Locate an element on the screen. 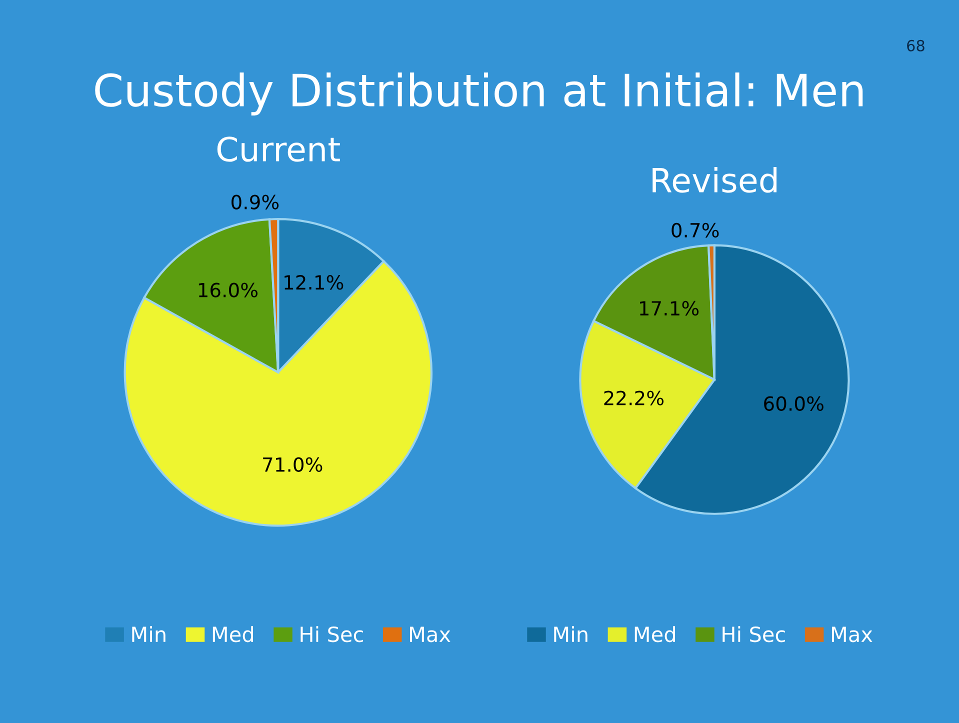  text: 68 is located at coordinates (915, 46).